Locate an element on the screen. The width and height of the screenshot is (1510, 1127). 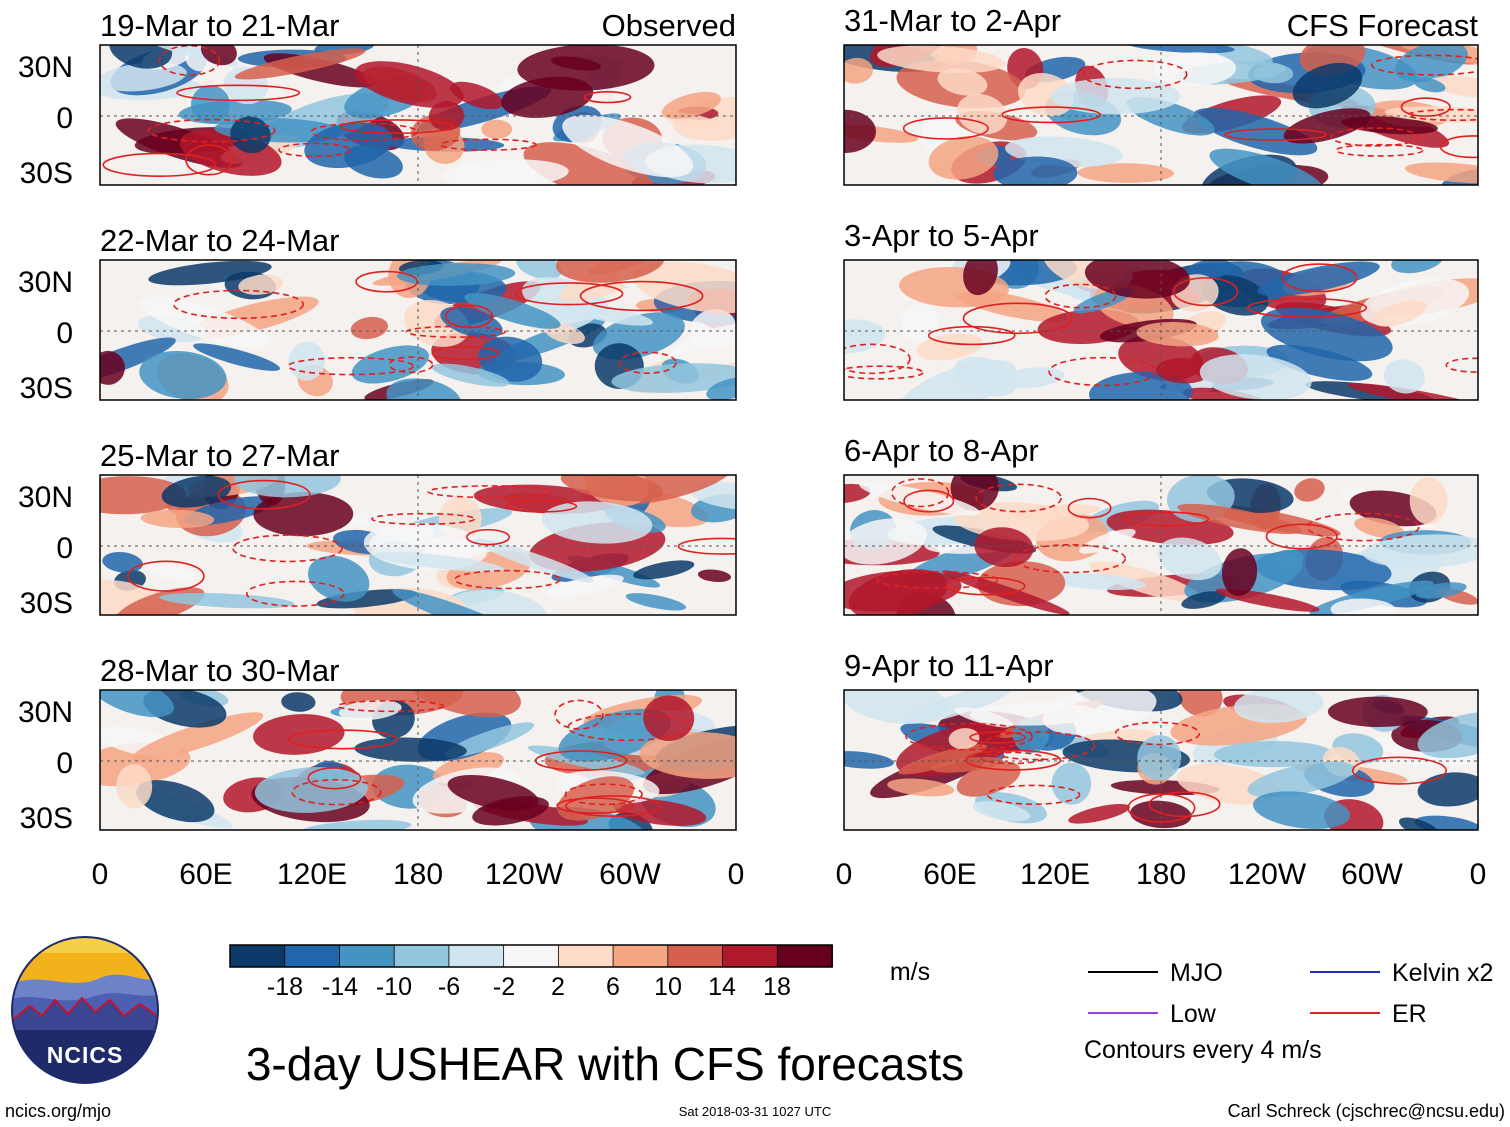
panel-date-label: 3-Apr to 5-Apr is located at coordinates (941, 235).